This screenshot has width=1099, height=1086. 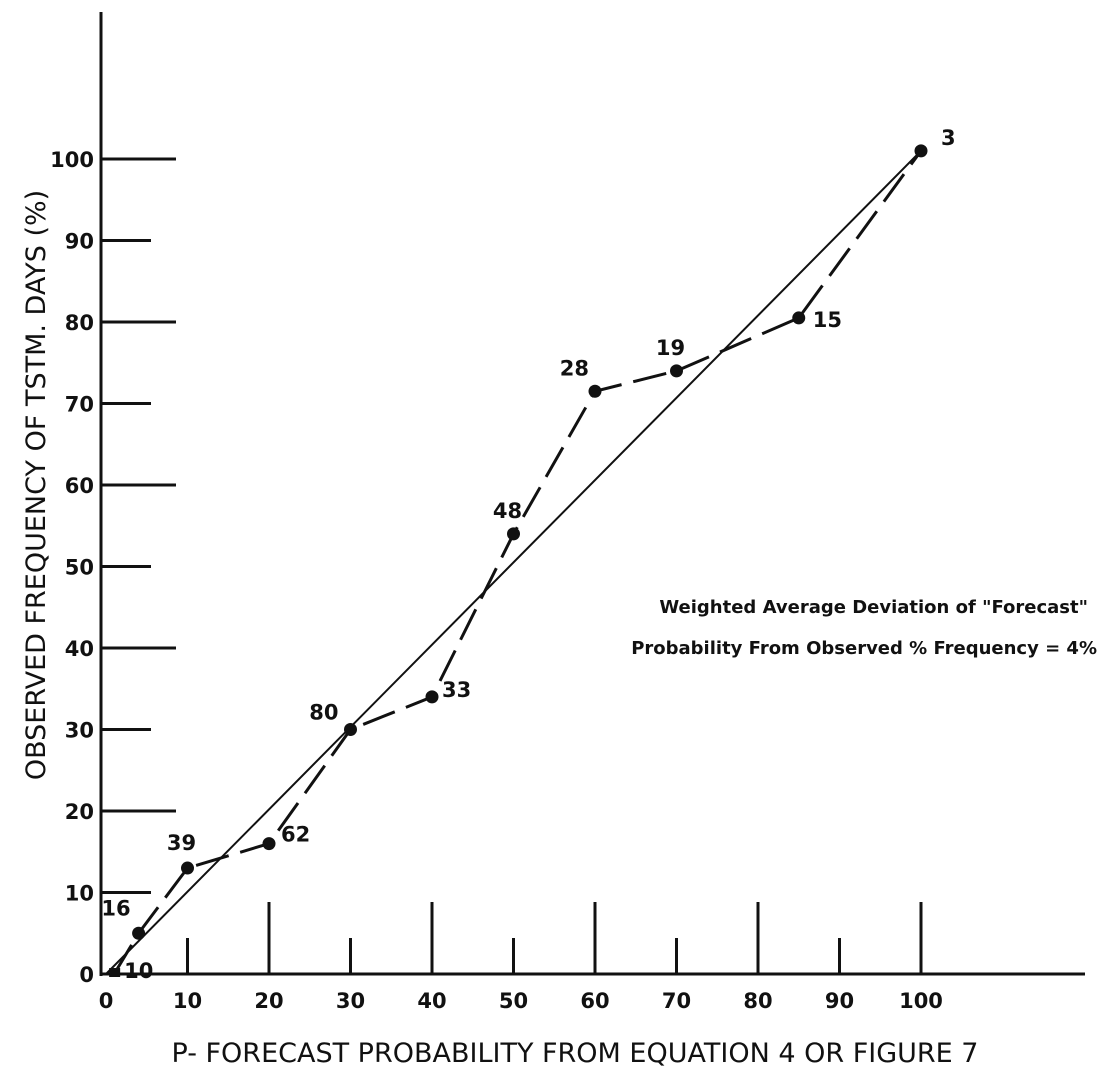 I want to click on point-label: 39, so click(x=181, y=843).